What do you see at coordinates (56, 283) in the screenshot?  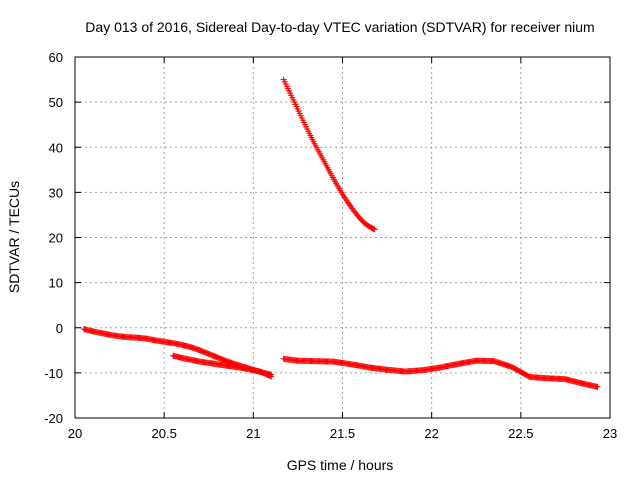 I see `y-tick-label: 10` at bounding box center [56, 283].